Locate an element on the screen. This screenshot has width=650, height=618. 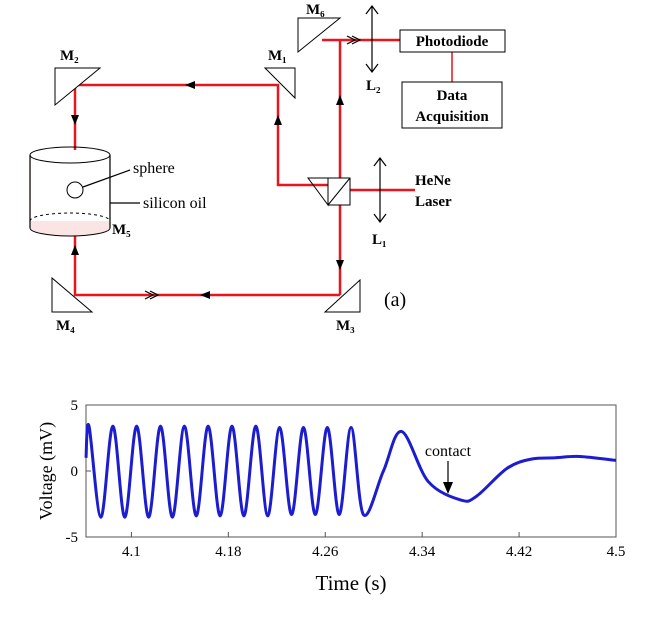
y-tick-label: 5 is located at coordinates (75, 406).